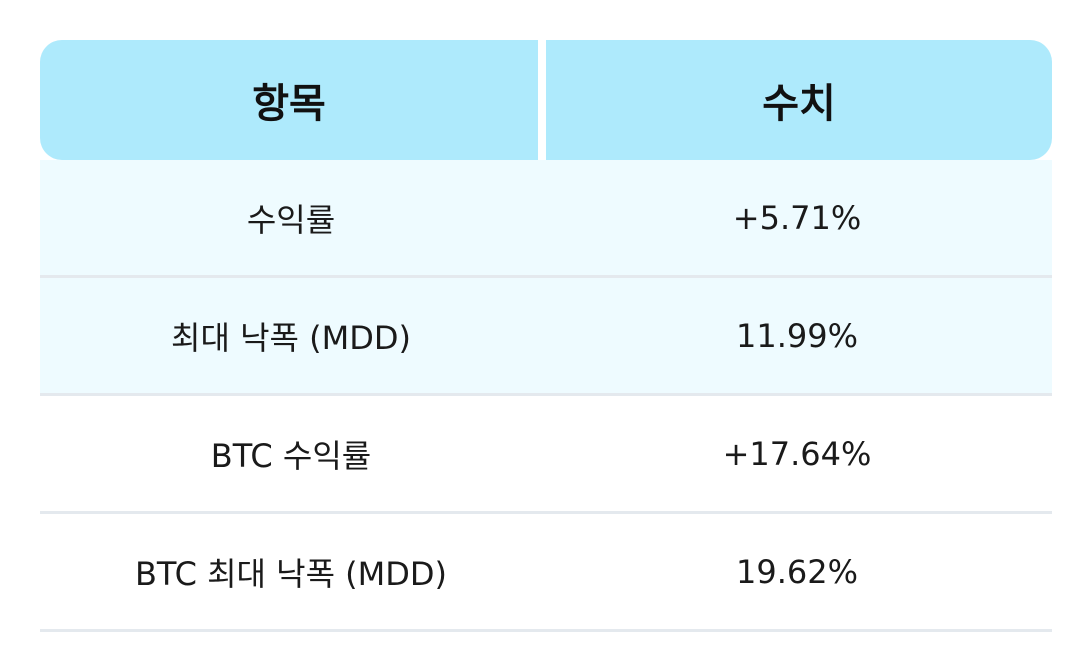  Describe the element at coordinates (797, 453) in the screenshot. I see `row-value: +17.64%` at that location.